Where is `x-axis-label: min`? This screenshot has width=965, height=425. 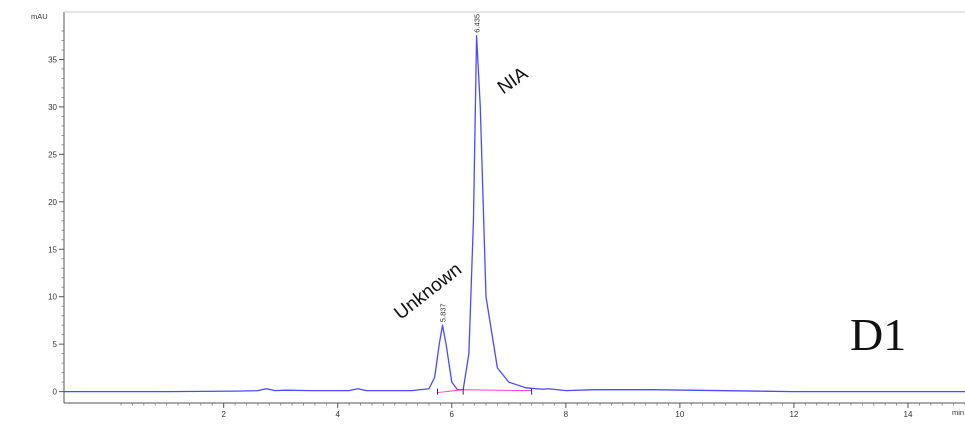 x-axis-label: min is located at coordinates (958, 412).